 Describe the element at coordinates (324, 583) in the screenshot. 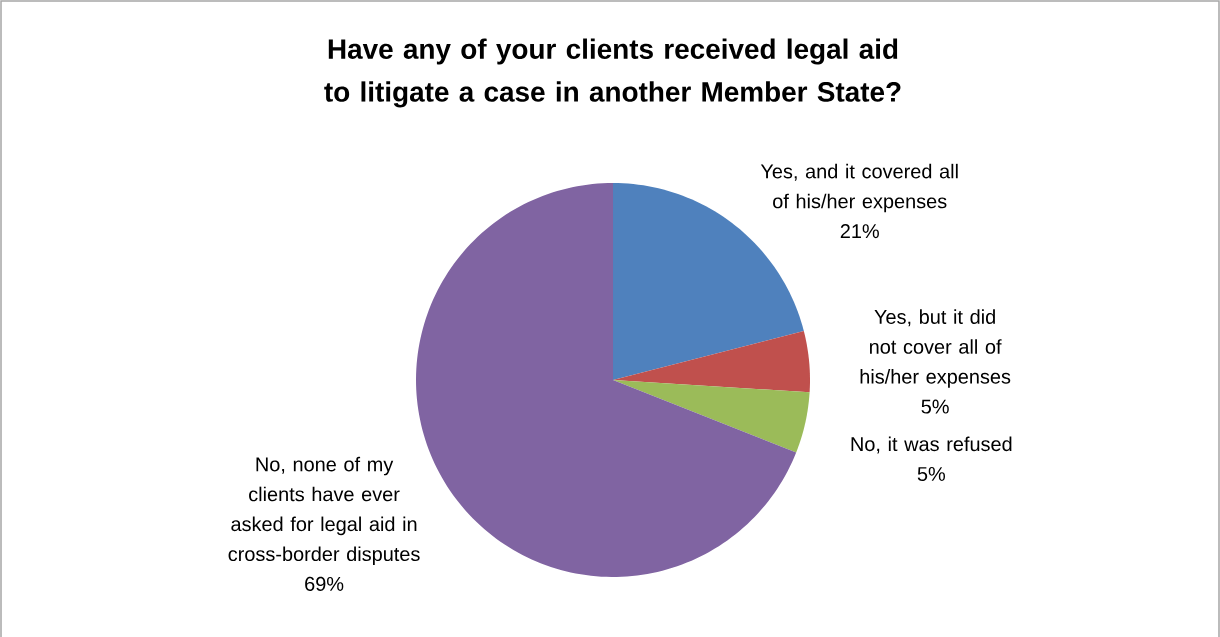

I see `data-label: 69%` at that location.